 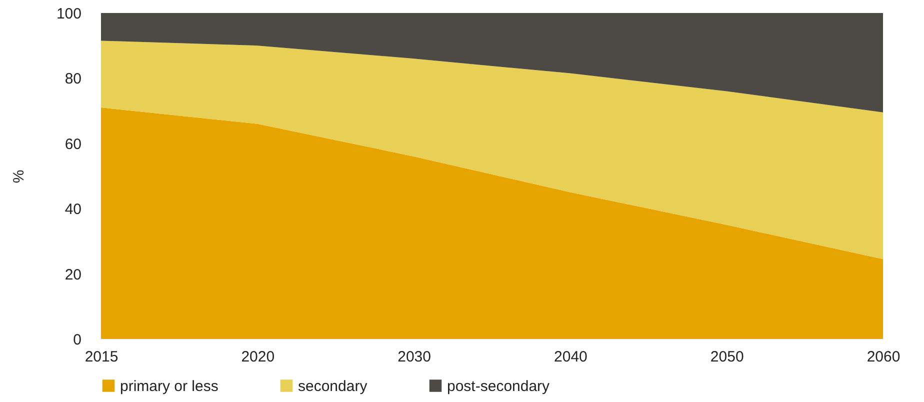 What do you see at coordinates (414, 357) in the screenshot?
I see `x-tick-label: 2030` at bounding box center [414, 357].